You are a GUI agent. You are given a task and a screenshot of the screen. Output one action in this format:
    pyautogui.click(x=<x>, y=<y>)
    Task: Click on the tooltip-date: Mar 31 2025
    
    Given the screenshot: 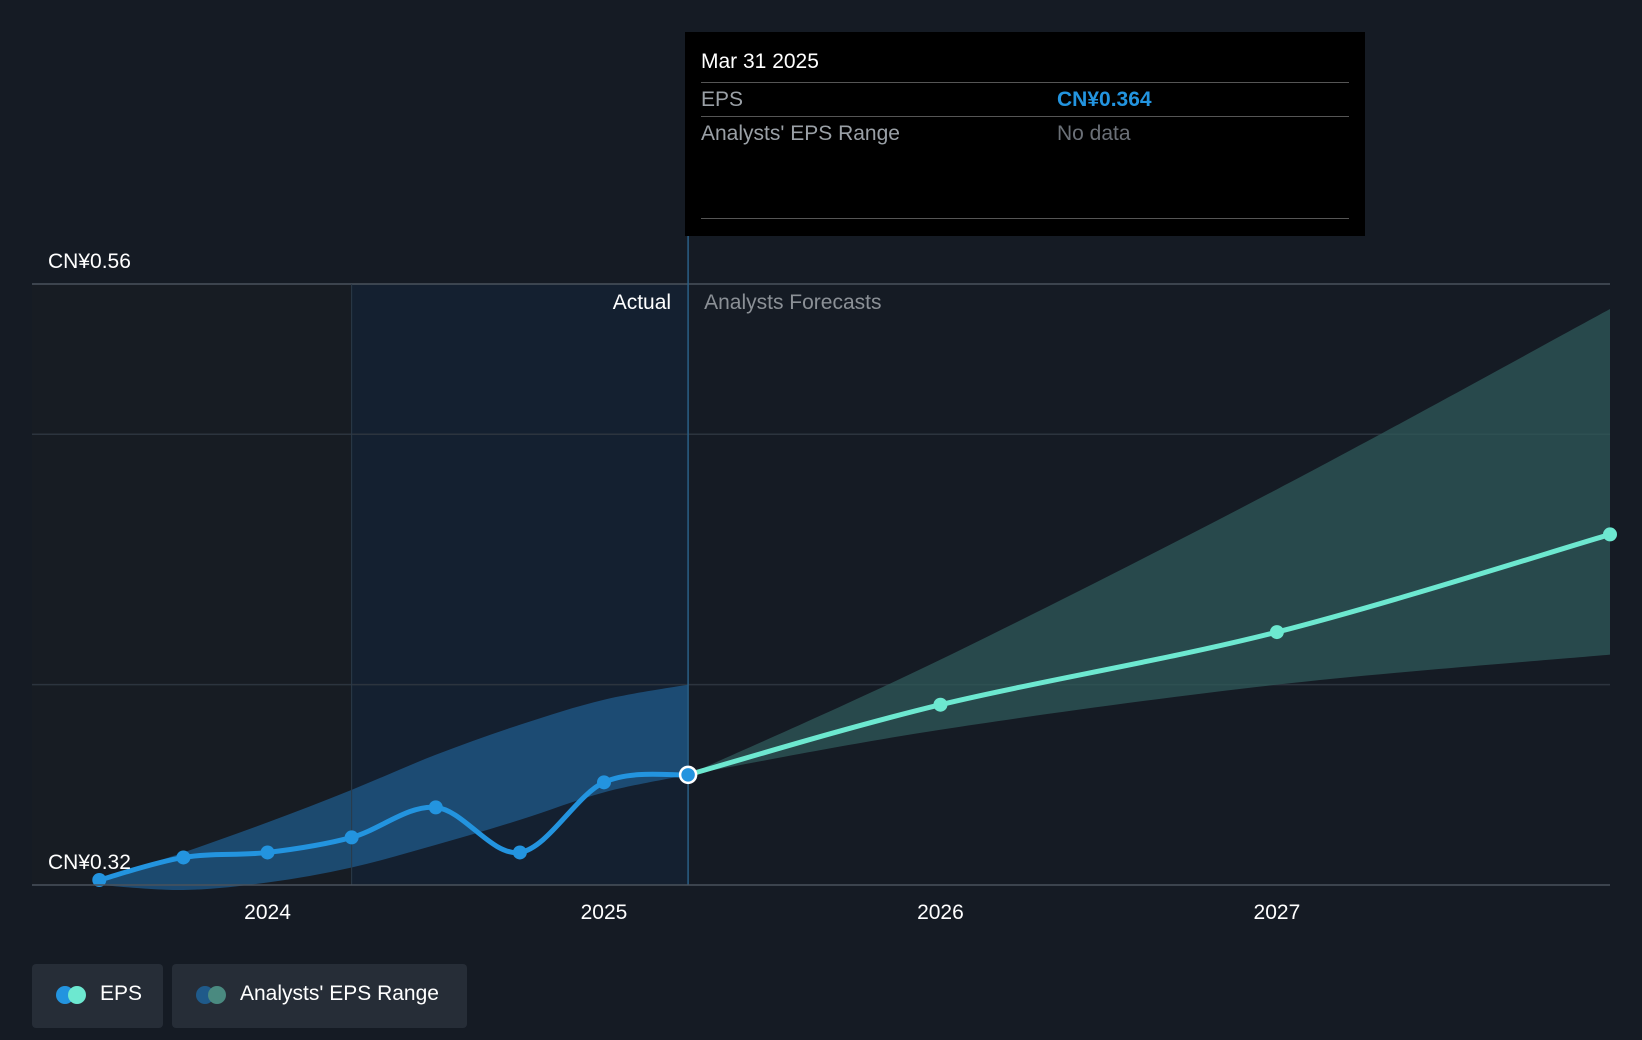 What is the action you would take?
    pyautogui.click(x=760, y=61)
    